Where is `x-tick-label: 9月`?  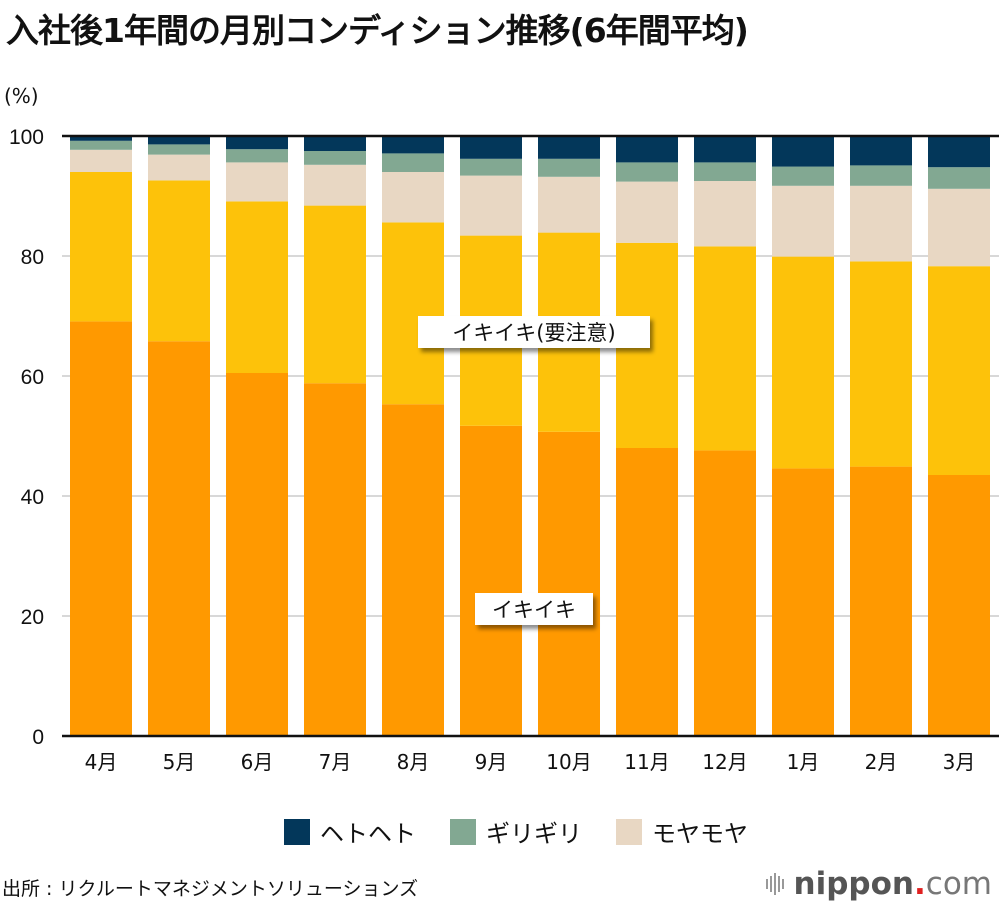
x-tick-label: 9月 is located at coordinates (491, 762).